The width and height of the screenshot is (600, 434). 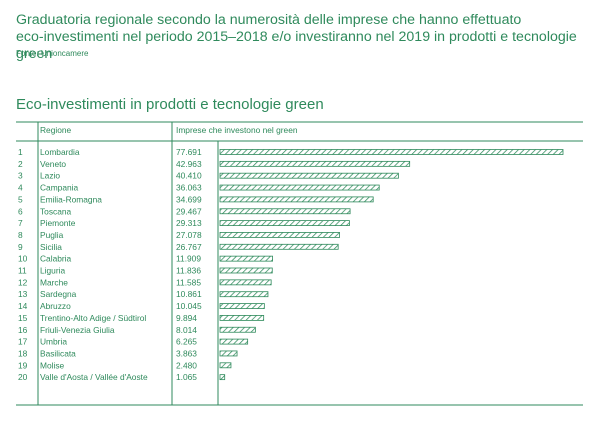 What do you see at coordinates (56, 130) in the screenshot?
I see `column-header-region: Regione` at bounding box center [56, 130].